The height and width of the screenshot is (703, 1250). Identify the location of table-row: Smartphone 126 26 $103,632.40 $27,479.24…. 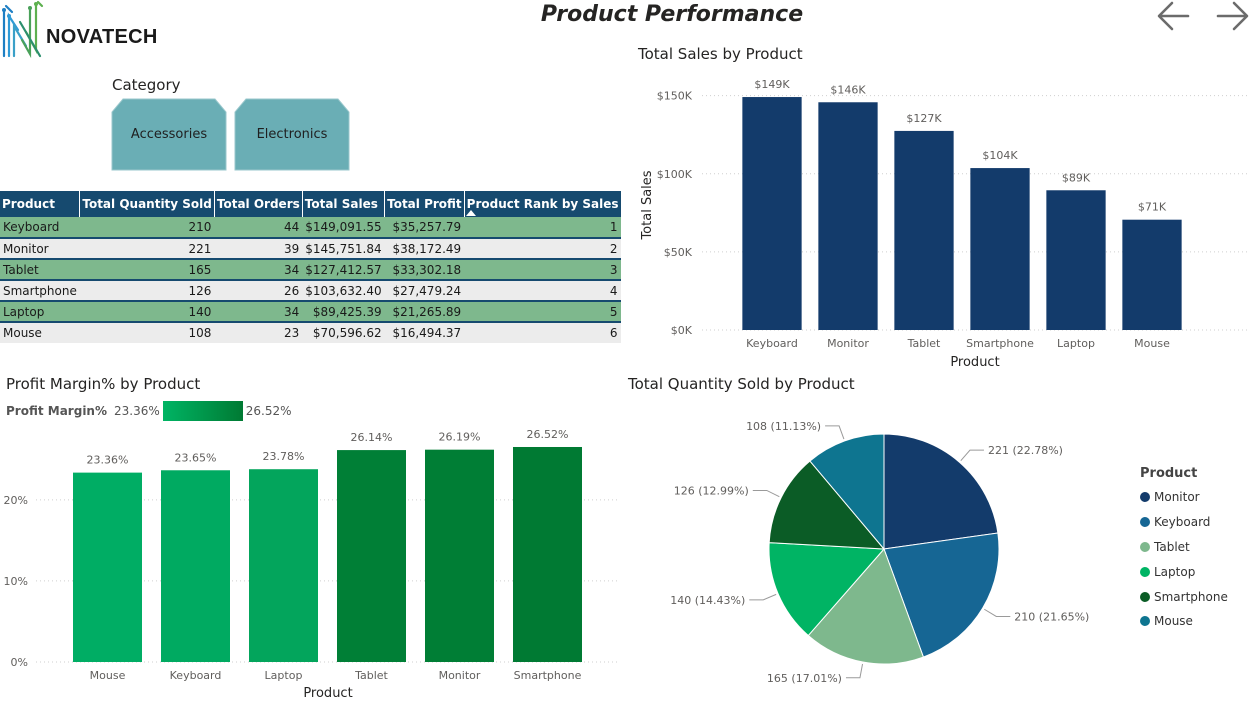
(310, 290).